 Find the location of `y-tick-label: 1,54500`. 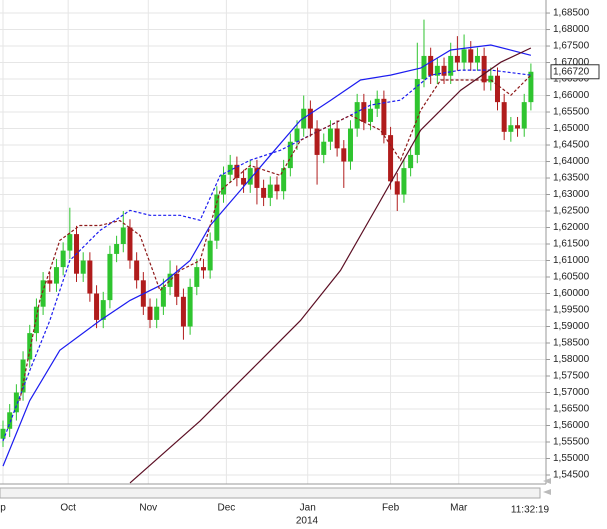

y-tick-label: 1,54500 is located at coordinates (571, 475).